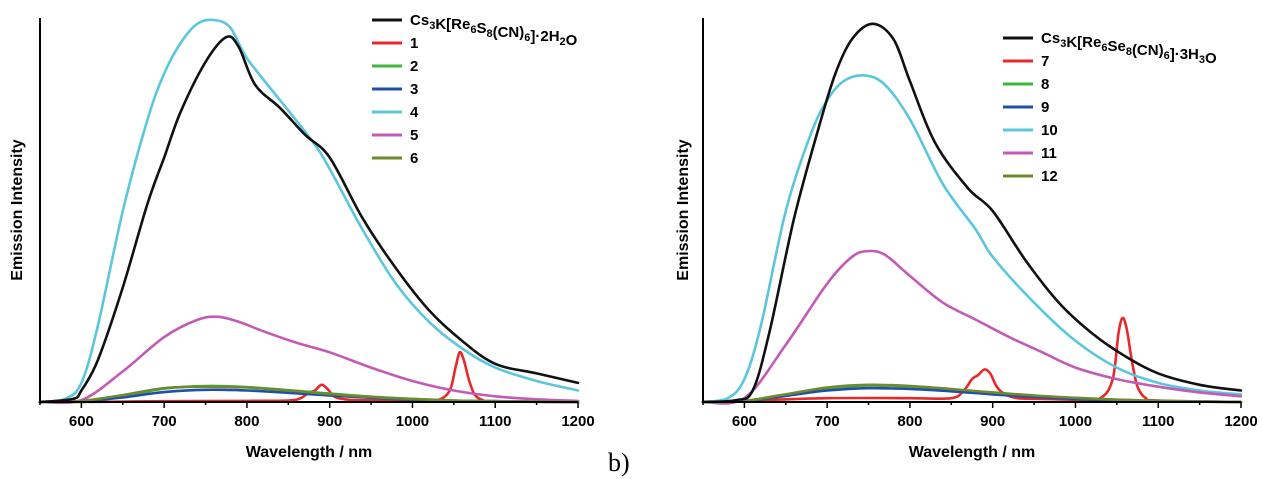 Image resolution: width=1262 pixels, height=479 pixels. What do you see at coordinates (414, 112) in the screenshot?
I see `legend-entry: 4` at bounding box center [414, 112].